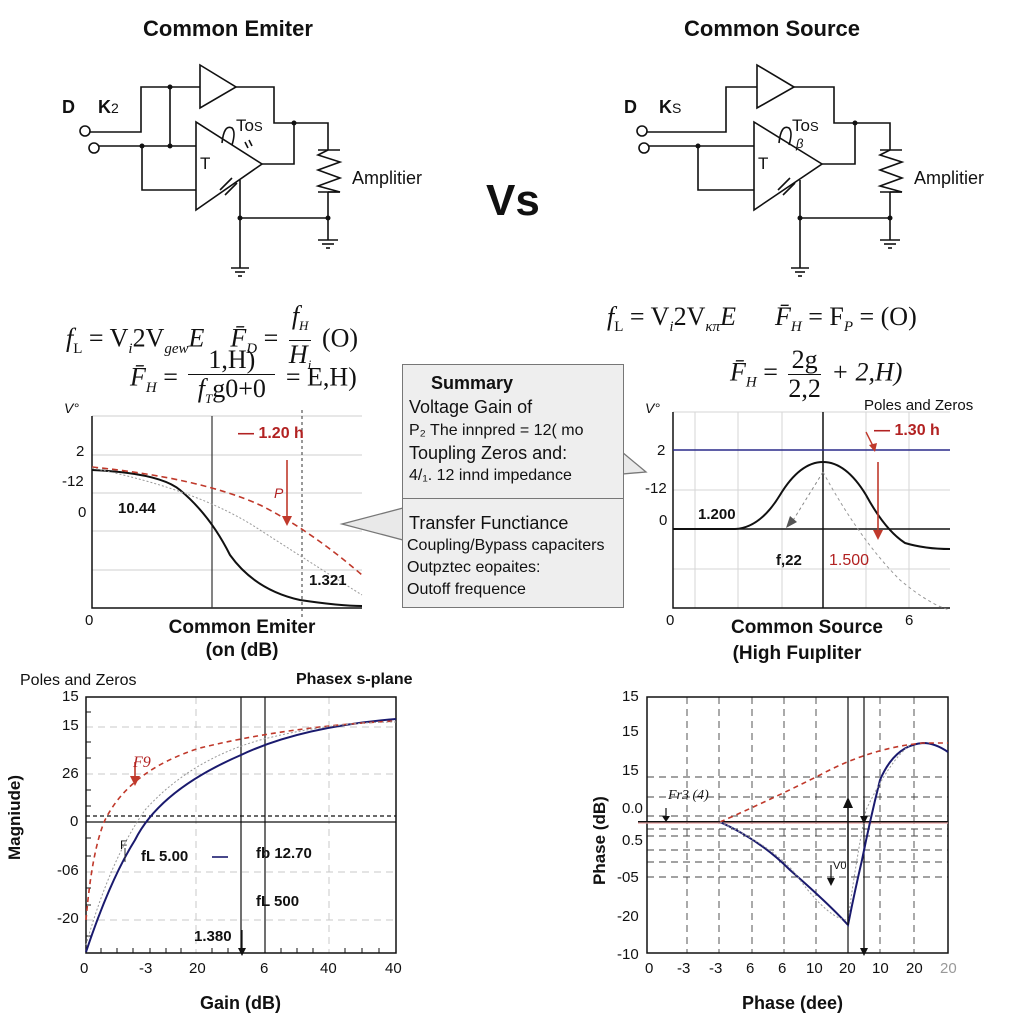 The height and width of the screenshot is (1024, 1024). Describe the element at coordinates (212, 337) in the screenshot. I see `left-equation-1: fL = Vi2VgewE F̄D = fH Hi (O)` at that location.